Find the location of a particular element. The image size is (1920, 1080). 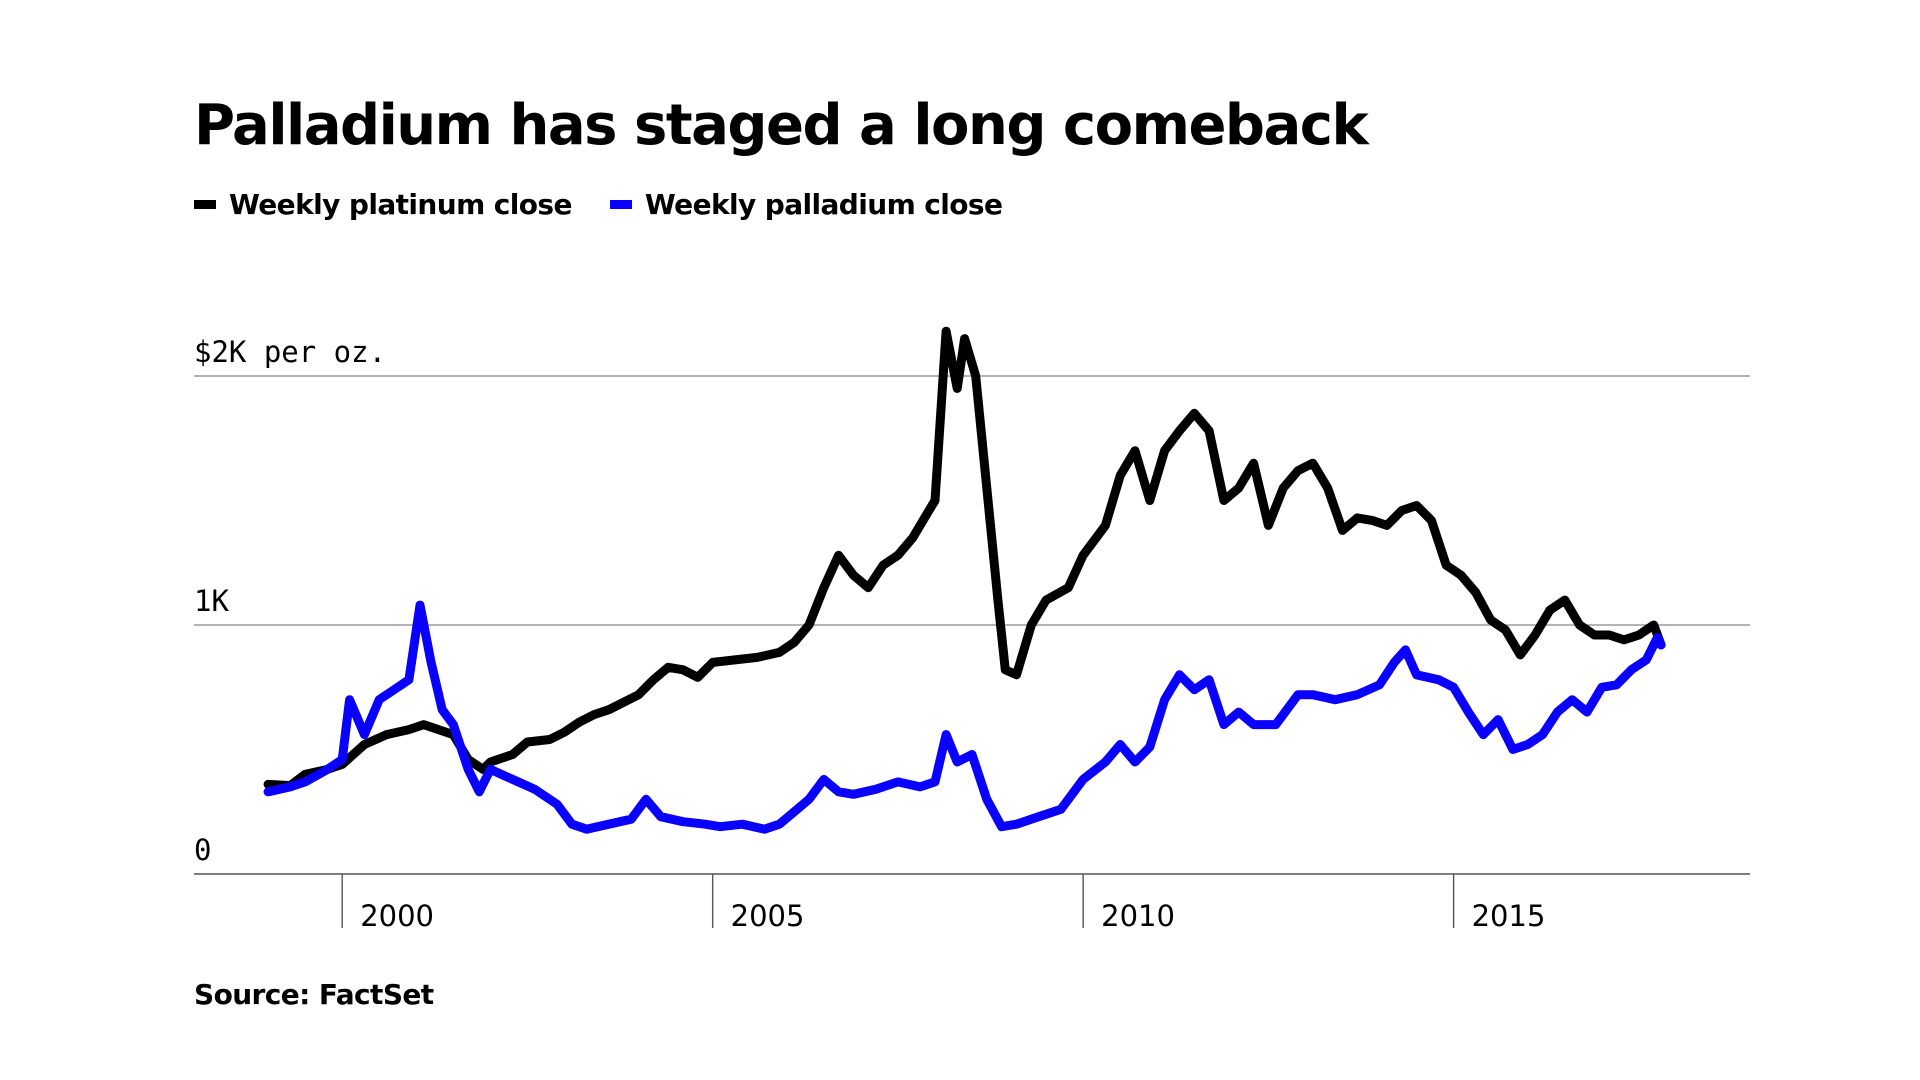

x-tick-label-0: 2000 is located at coordinates (397, 916).